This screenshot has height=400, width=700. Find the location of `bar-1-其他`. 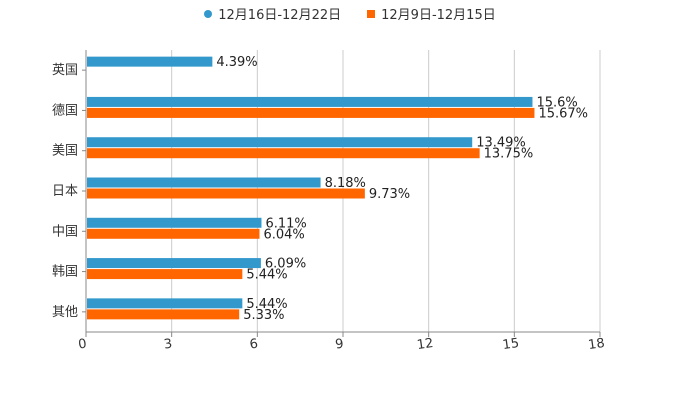

bar-1-其他 is located at coordinates (165, 303).